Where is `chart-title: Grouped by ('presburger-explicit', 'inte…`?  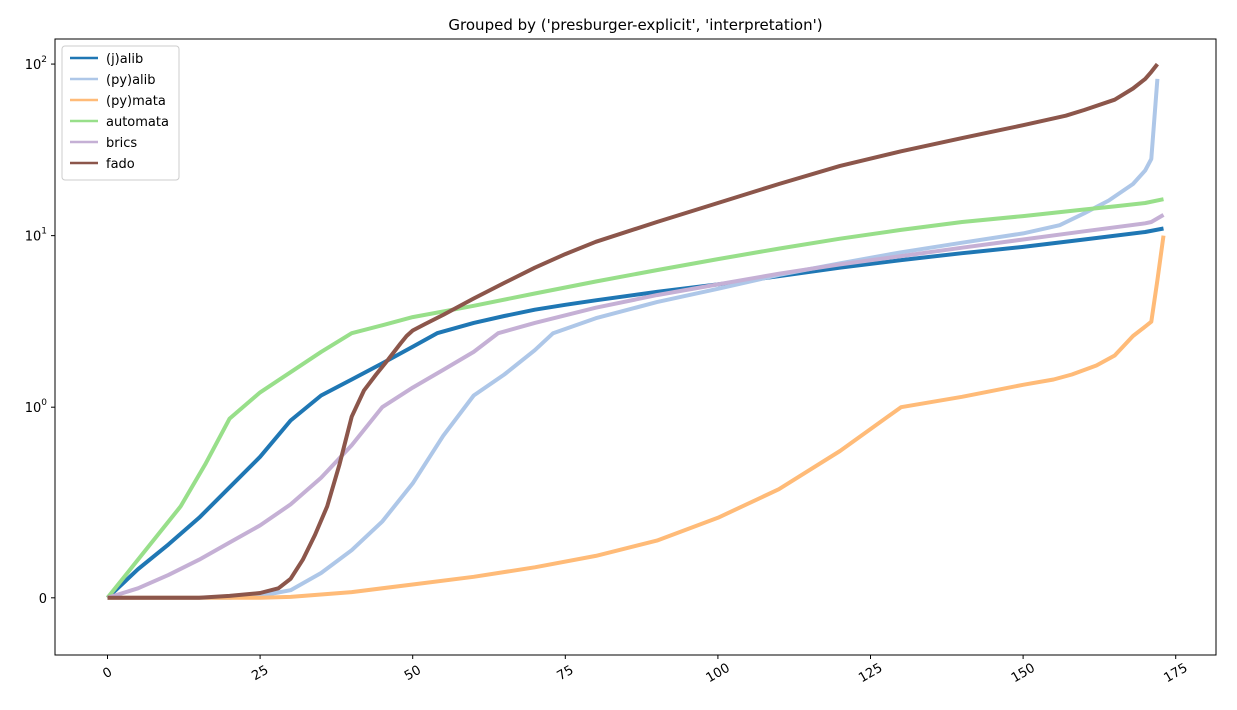
chart-title: Grouped by ('presburger-explicit', 'inte… is located at coordinates (635, 25).